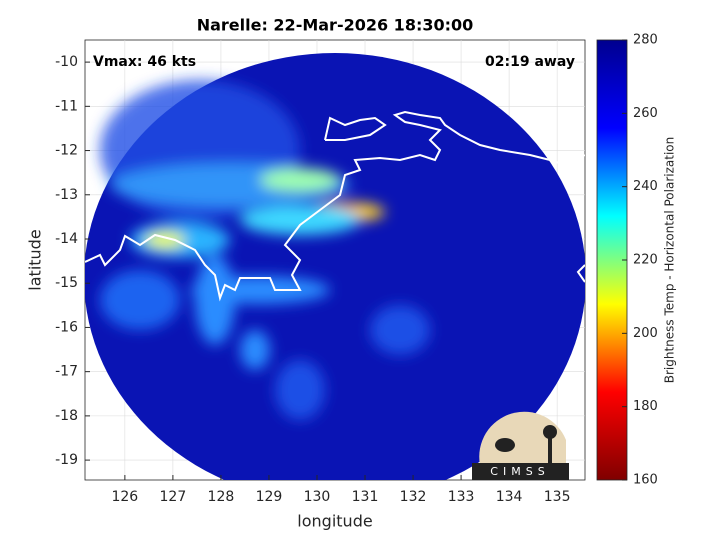 The width and height of the screenshot is (720, 540). What do you see at coordinates (365, 497) in the screenshot?
I see `x-tick-label: 131` at bounding box center [365, 497].